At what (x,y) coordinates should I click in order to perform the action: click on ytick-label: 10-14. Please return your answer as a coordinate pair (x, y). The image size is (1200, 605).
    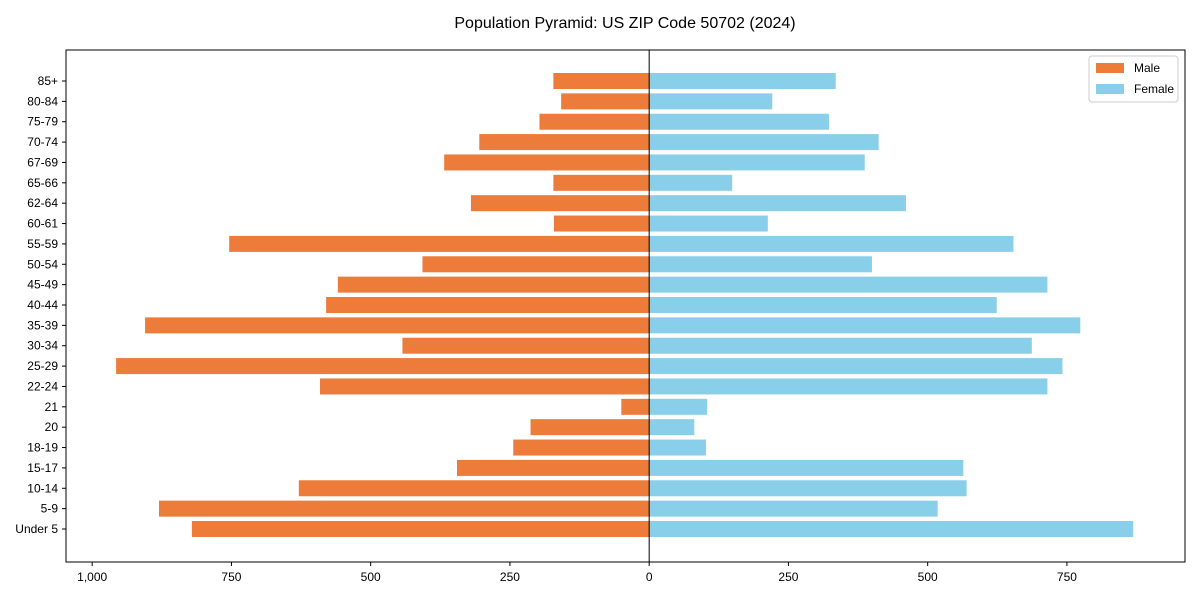
    Looking at the image, I should click on (42, 488).